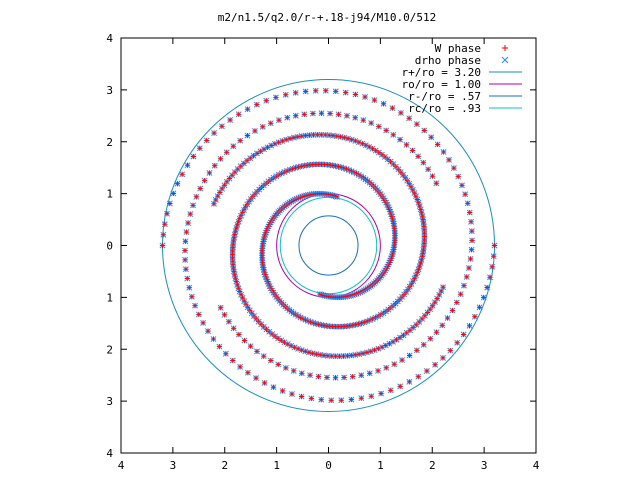 The height and width of the screenshot is (480, 640). What do you see at coordinates (328, 465) in the screenshot?
I see `x-tick-label: 0` at bounding box center [328, 465].